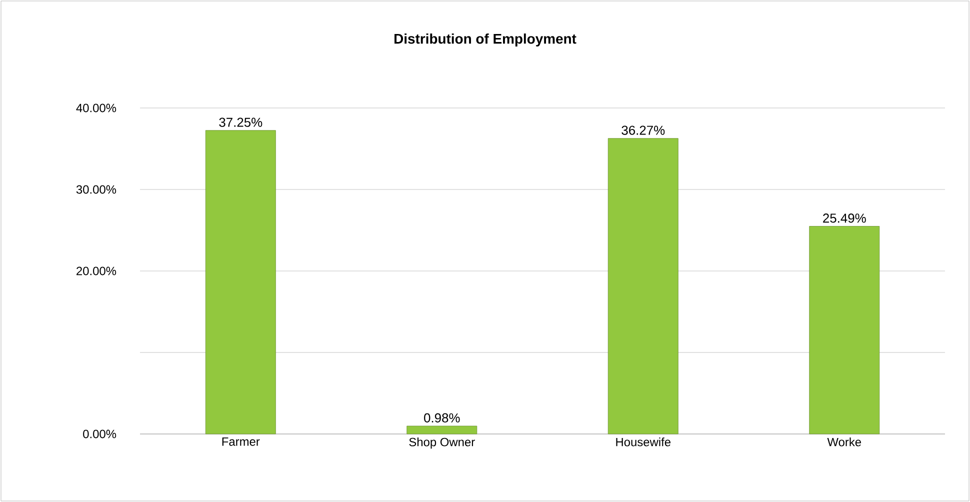 The height and width of the screenshot is (502, 970). I want to click on y-tick-label: 20.00%, so click(96, 271).